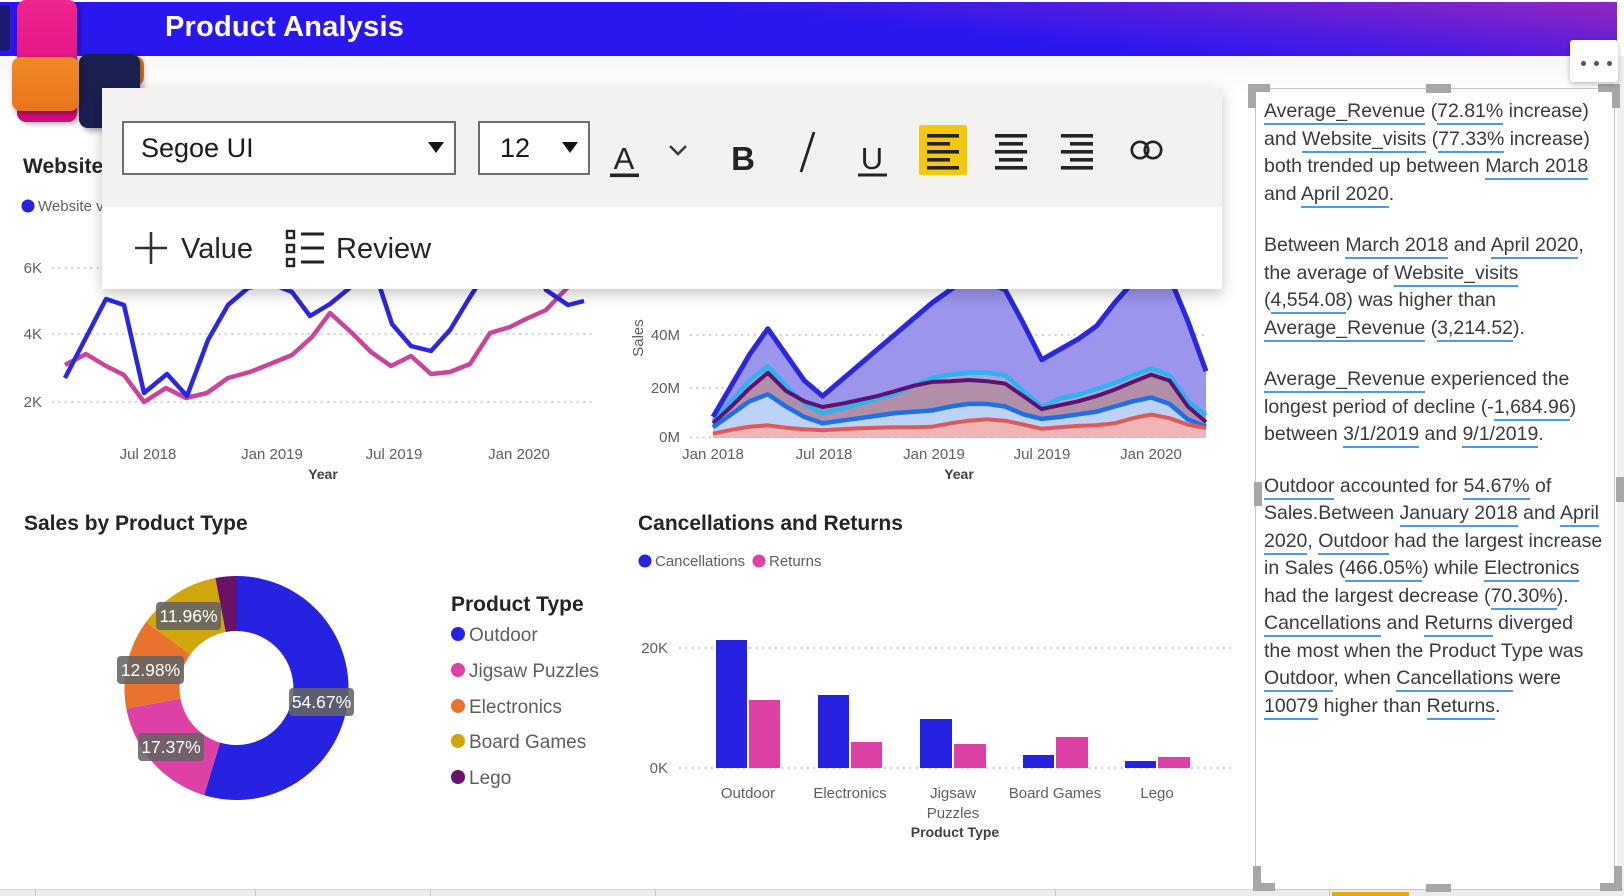 This screenshot has width=1624, height=896. I want to click on svg-text: 0M, so click(669, 437).